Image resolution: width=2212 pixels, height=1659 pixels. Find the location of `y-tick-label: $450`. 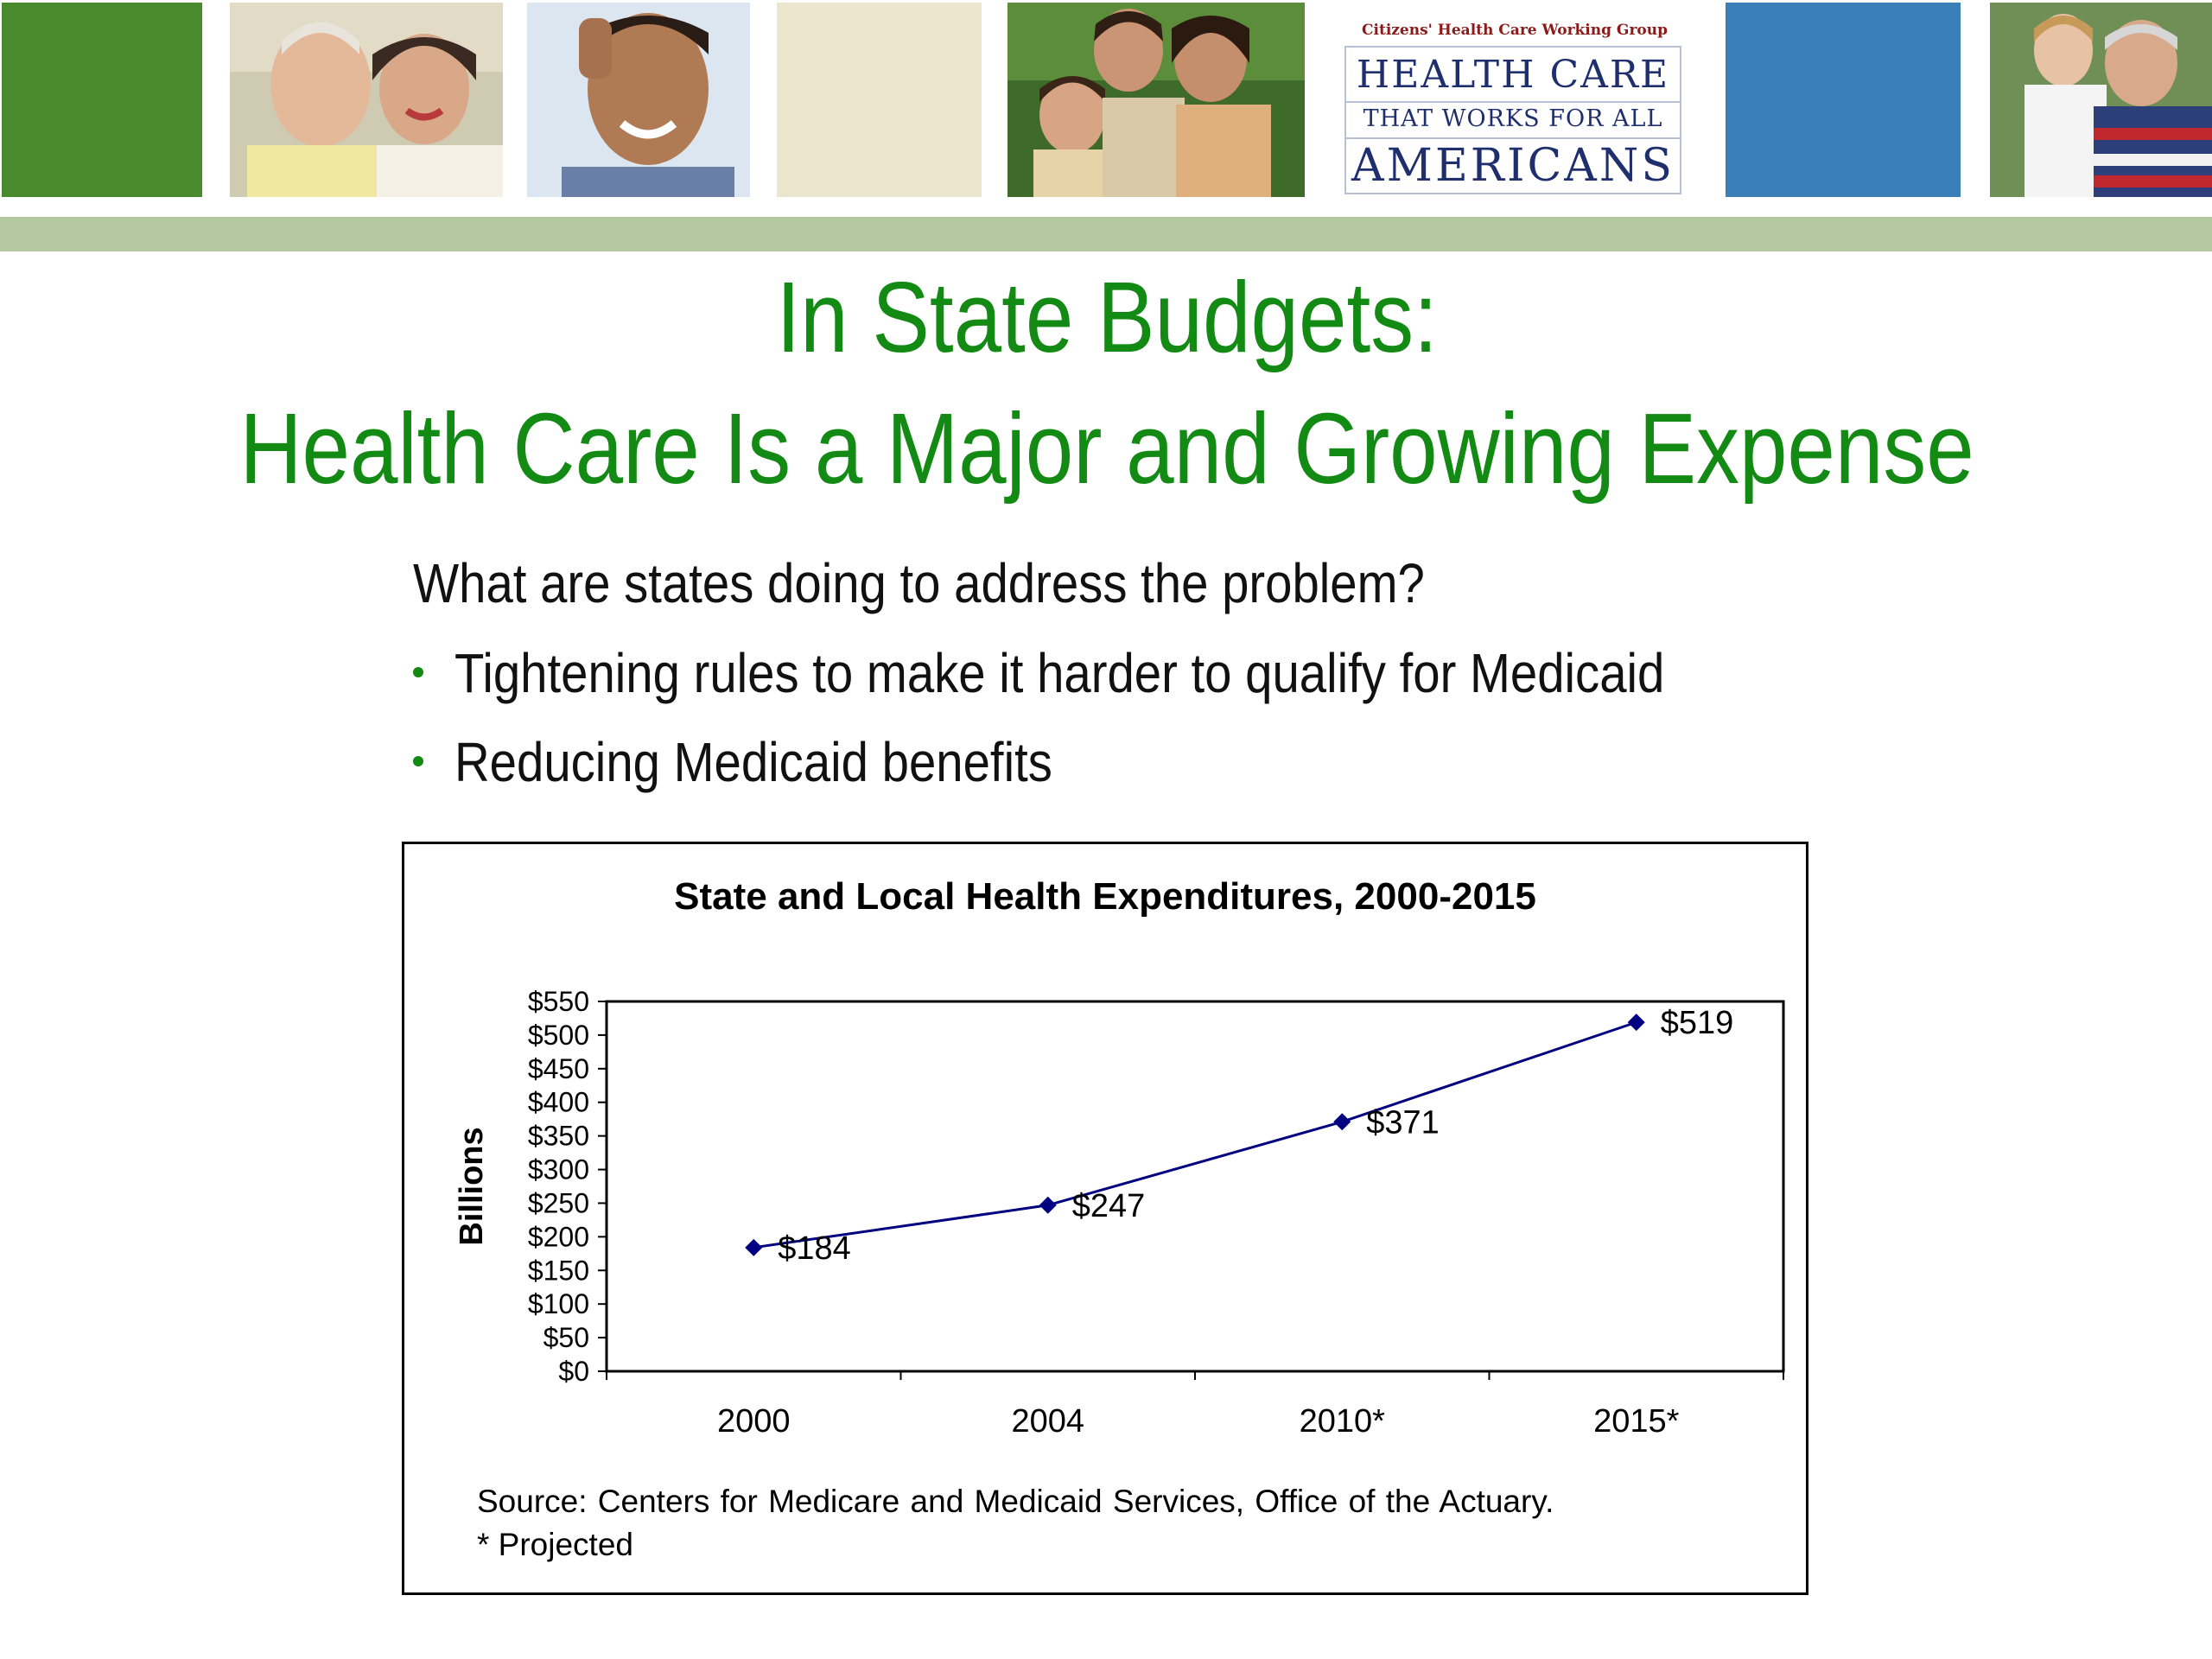

y-tick-label: $450 is located at coordinates (558, 1068).